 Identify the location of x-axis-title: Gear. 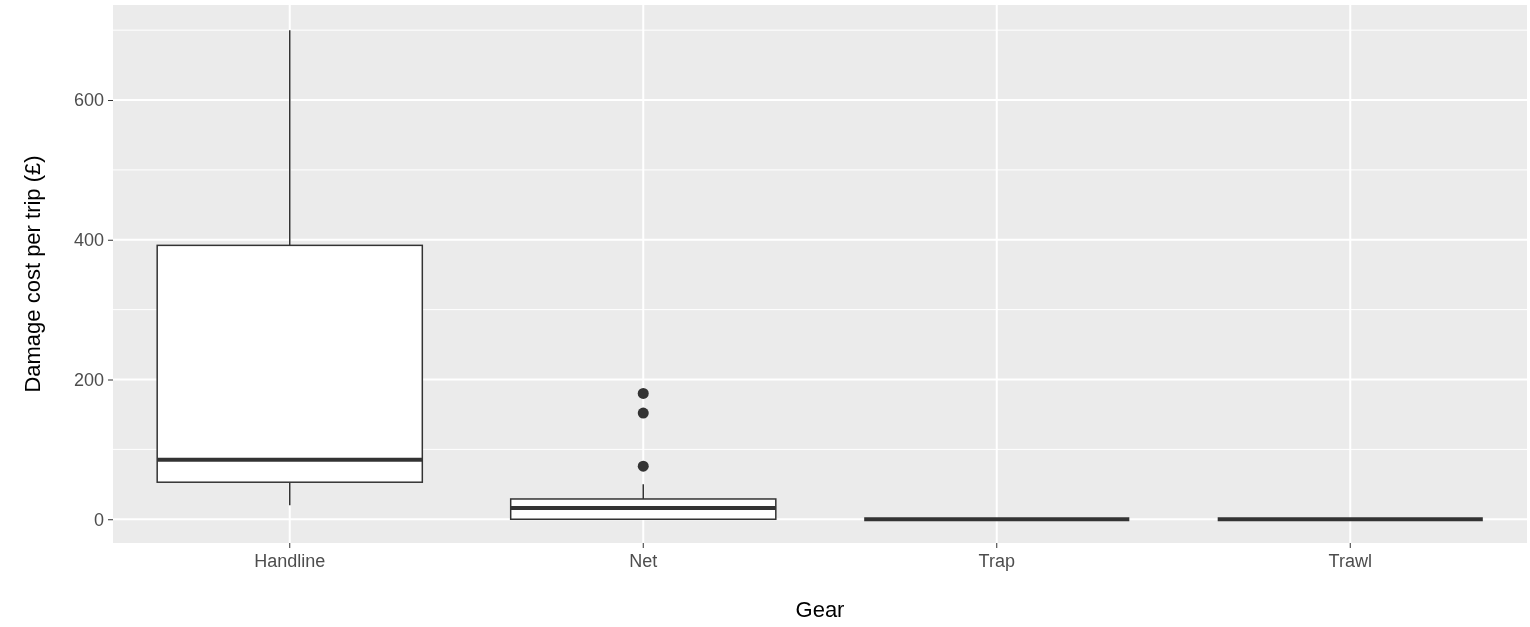
(820, 609).